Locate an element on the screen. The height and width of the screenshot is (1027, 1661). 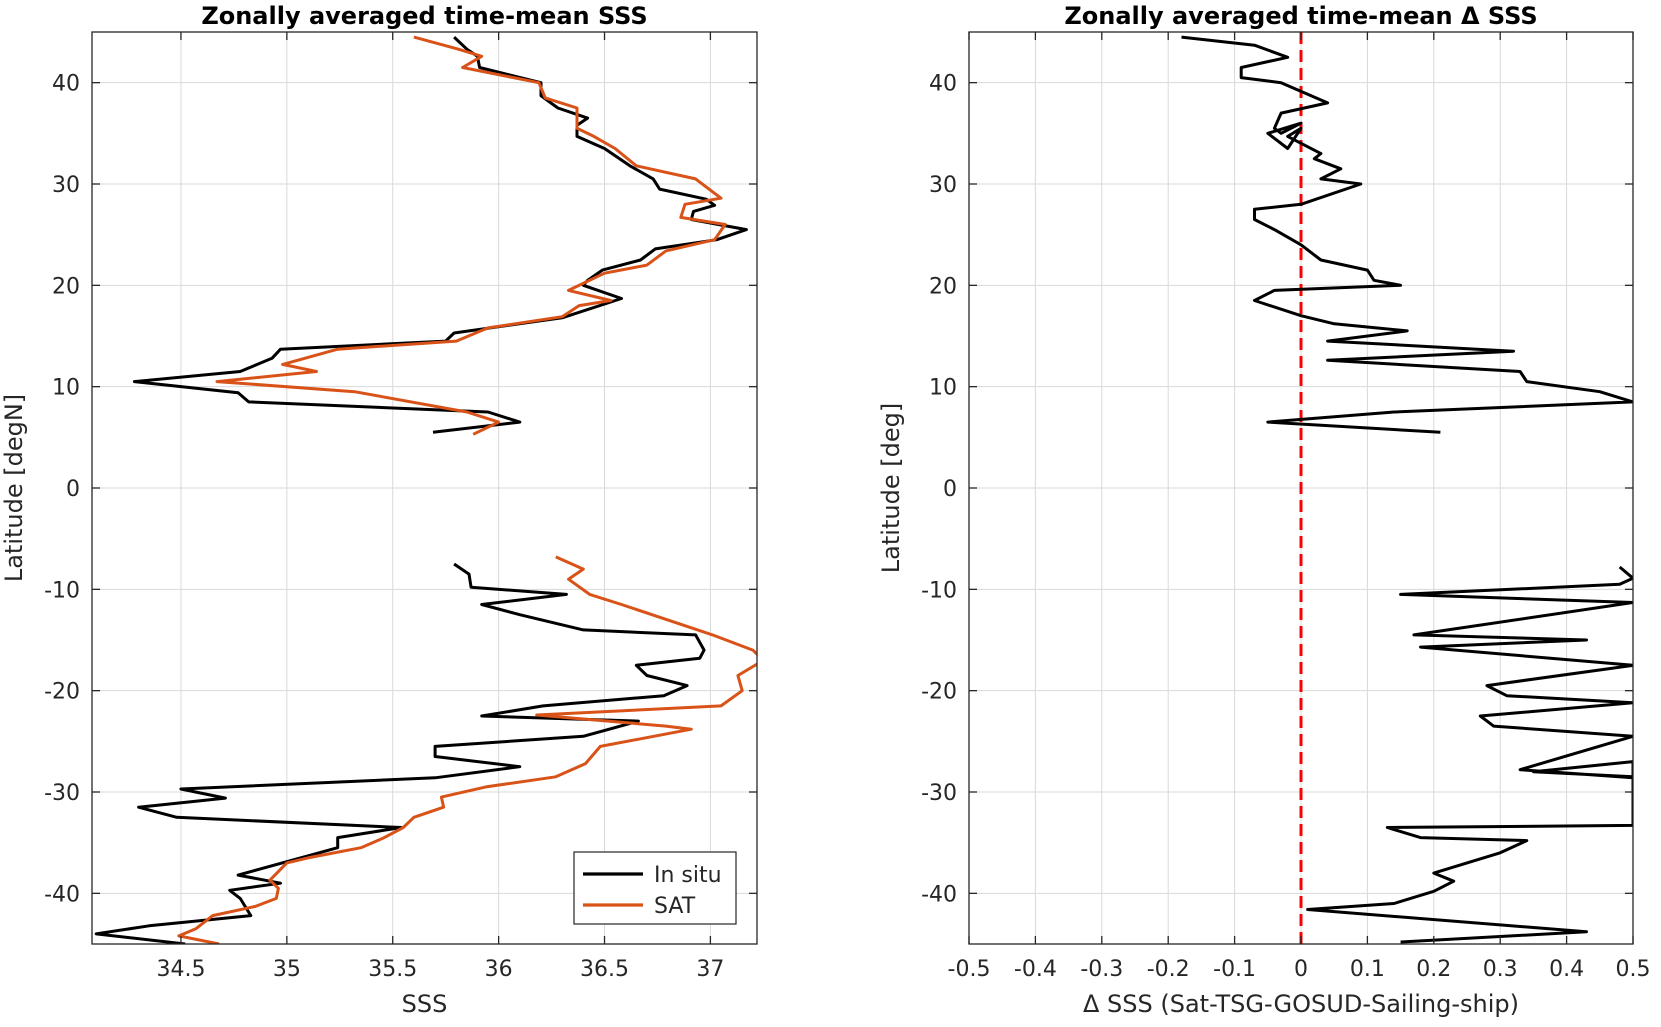
x-tick-label: 0.4 is located at coordinates (1566, 969).